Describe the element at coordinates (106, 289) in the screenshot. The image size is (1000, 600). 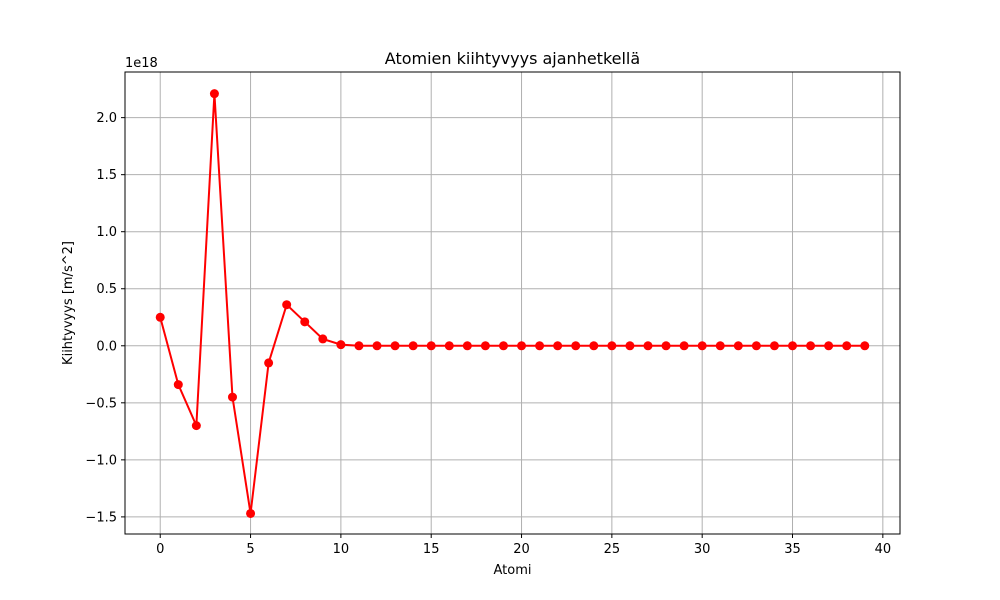
I see `y-tick-label: 0.5` at that location.